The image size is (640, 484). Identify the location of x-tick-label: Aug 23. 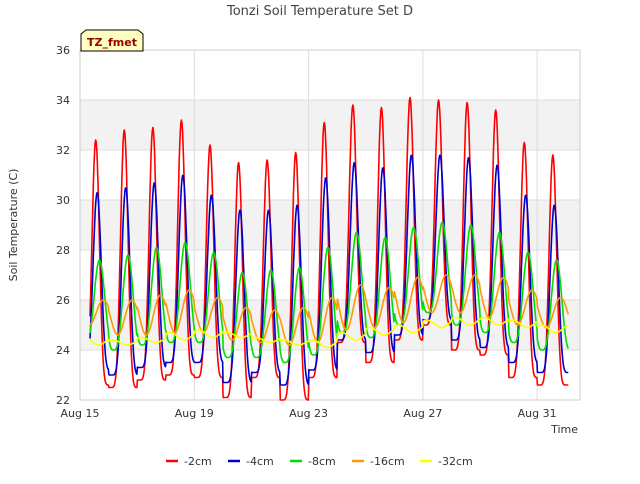
(308, 413).